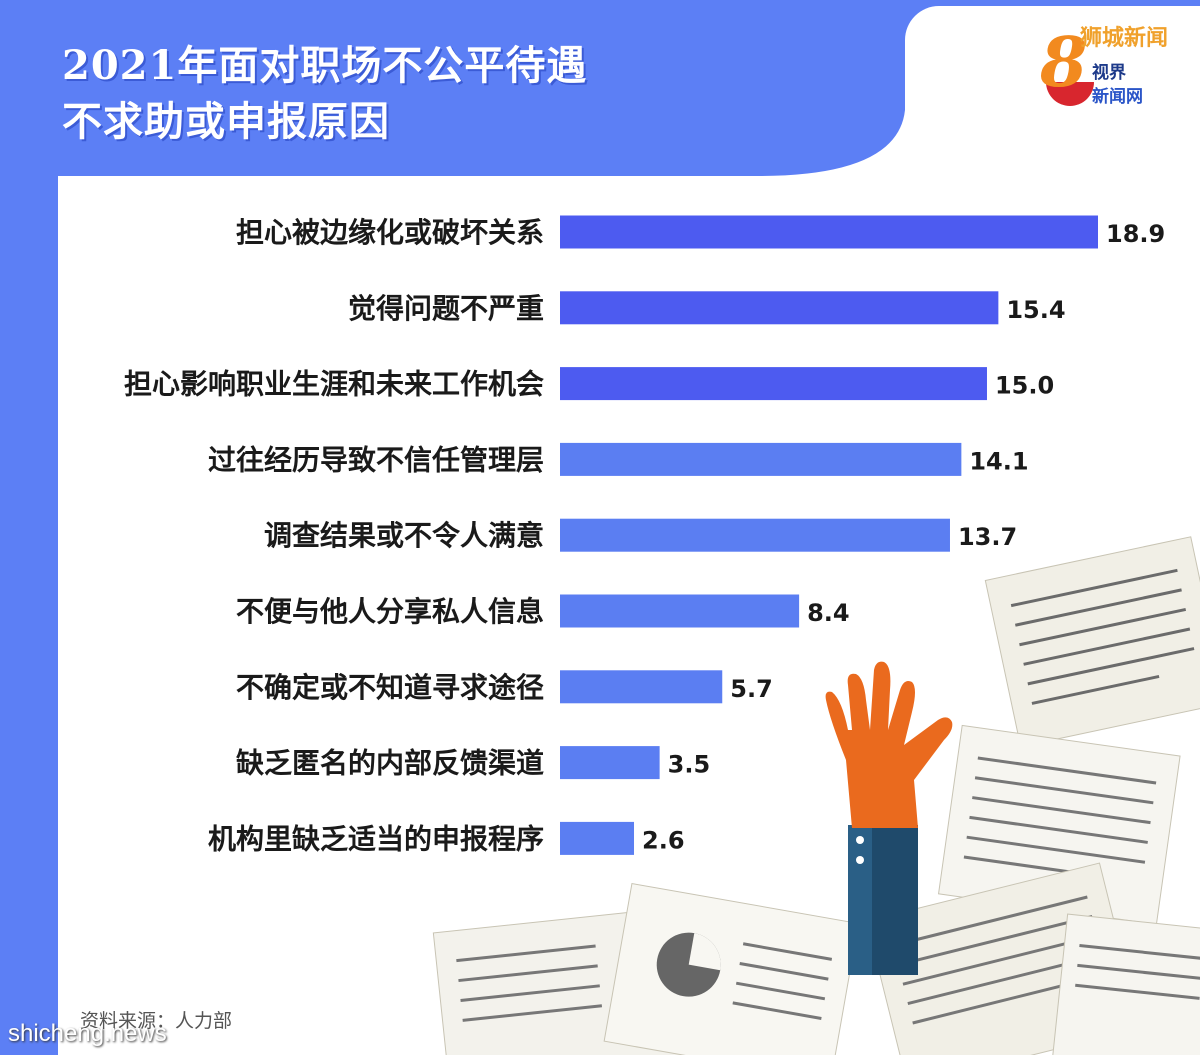 This screenshot has width=1200, height=1055. I want to click on value-label: 15.4, so click(1035, 310).